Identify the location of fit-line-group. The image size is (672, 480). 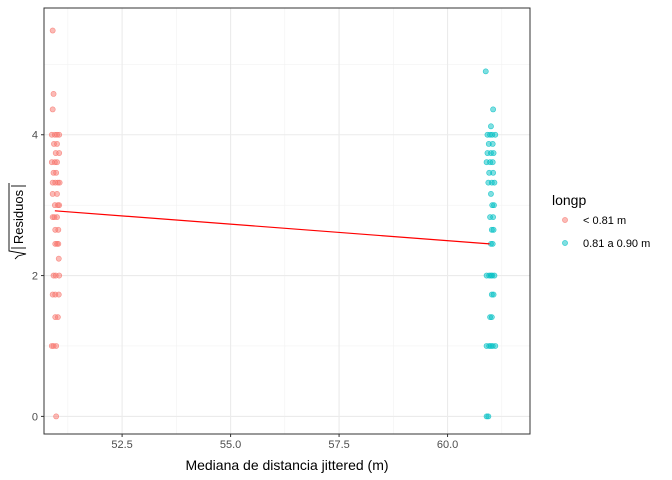
(272, 227).